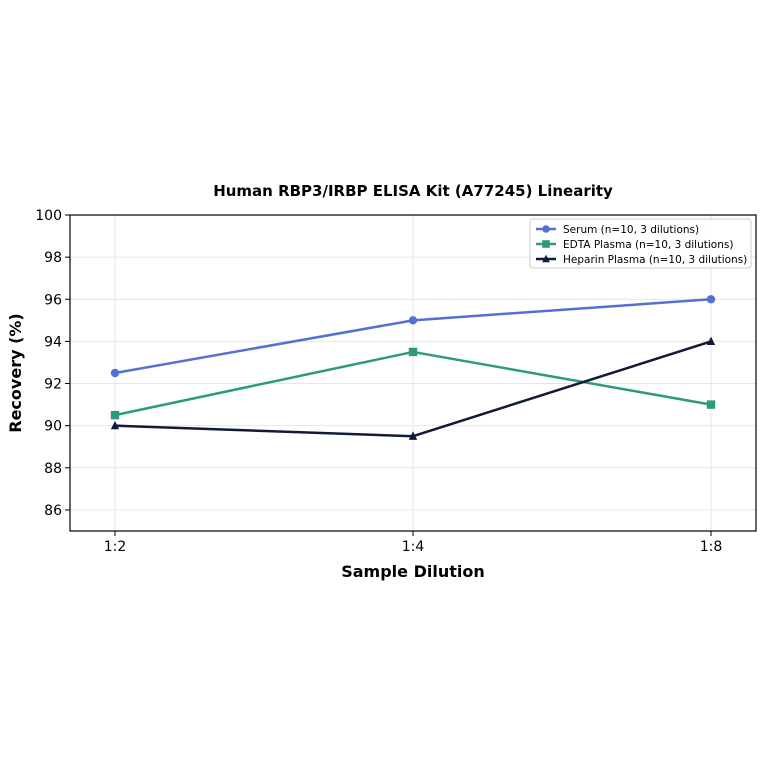 The width and height of the screenshot is (764, 764). I want to click on y-tick-label: 96, so click(53, 300).